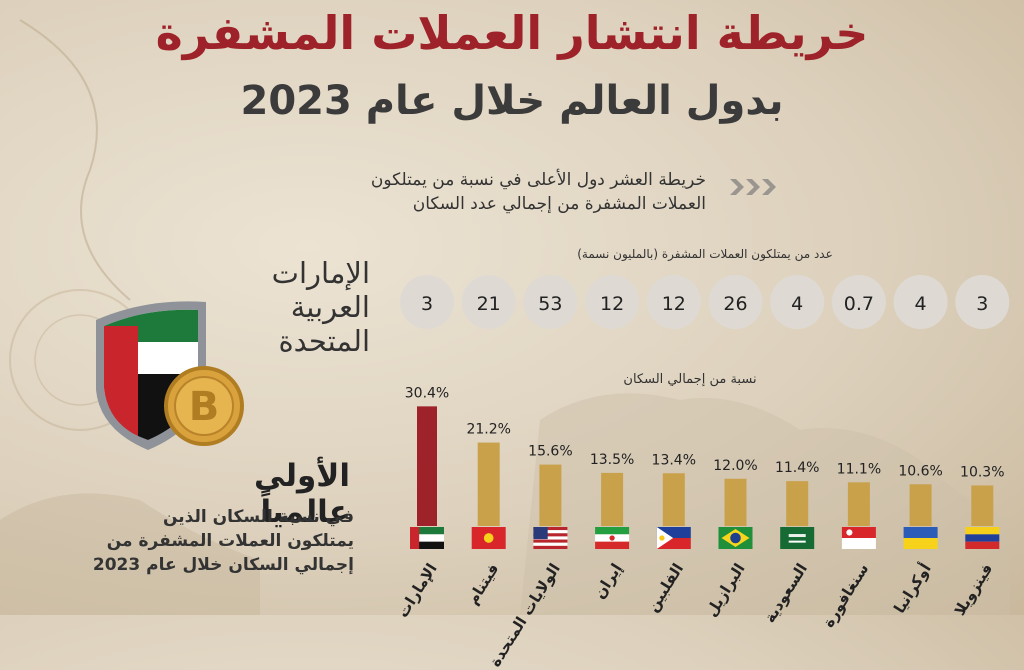 The height and width of the screenshot is (670, 1024). What do you see at coordinates (920, 471) in the screenshot?
I see `data-label: 10.6%` at bounding box center [920, 471].